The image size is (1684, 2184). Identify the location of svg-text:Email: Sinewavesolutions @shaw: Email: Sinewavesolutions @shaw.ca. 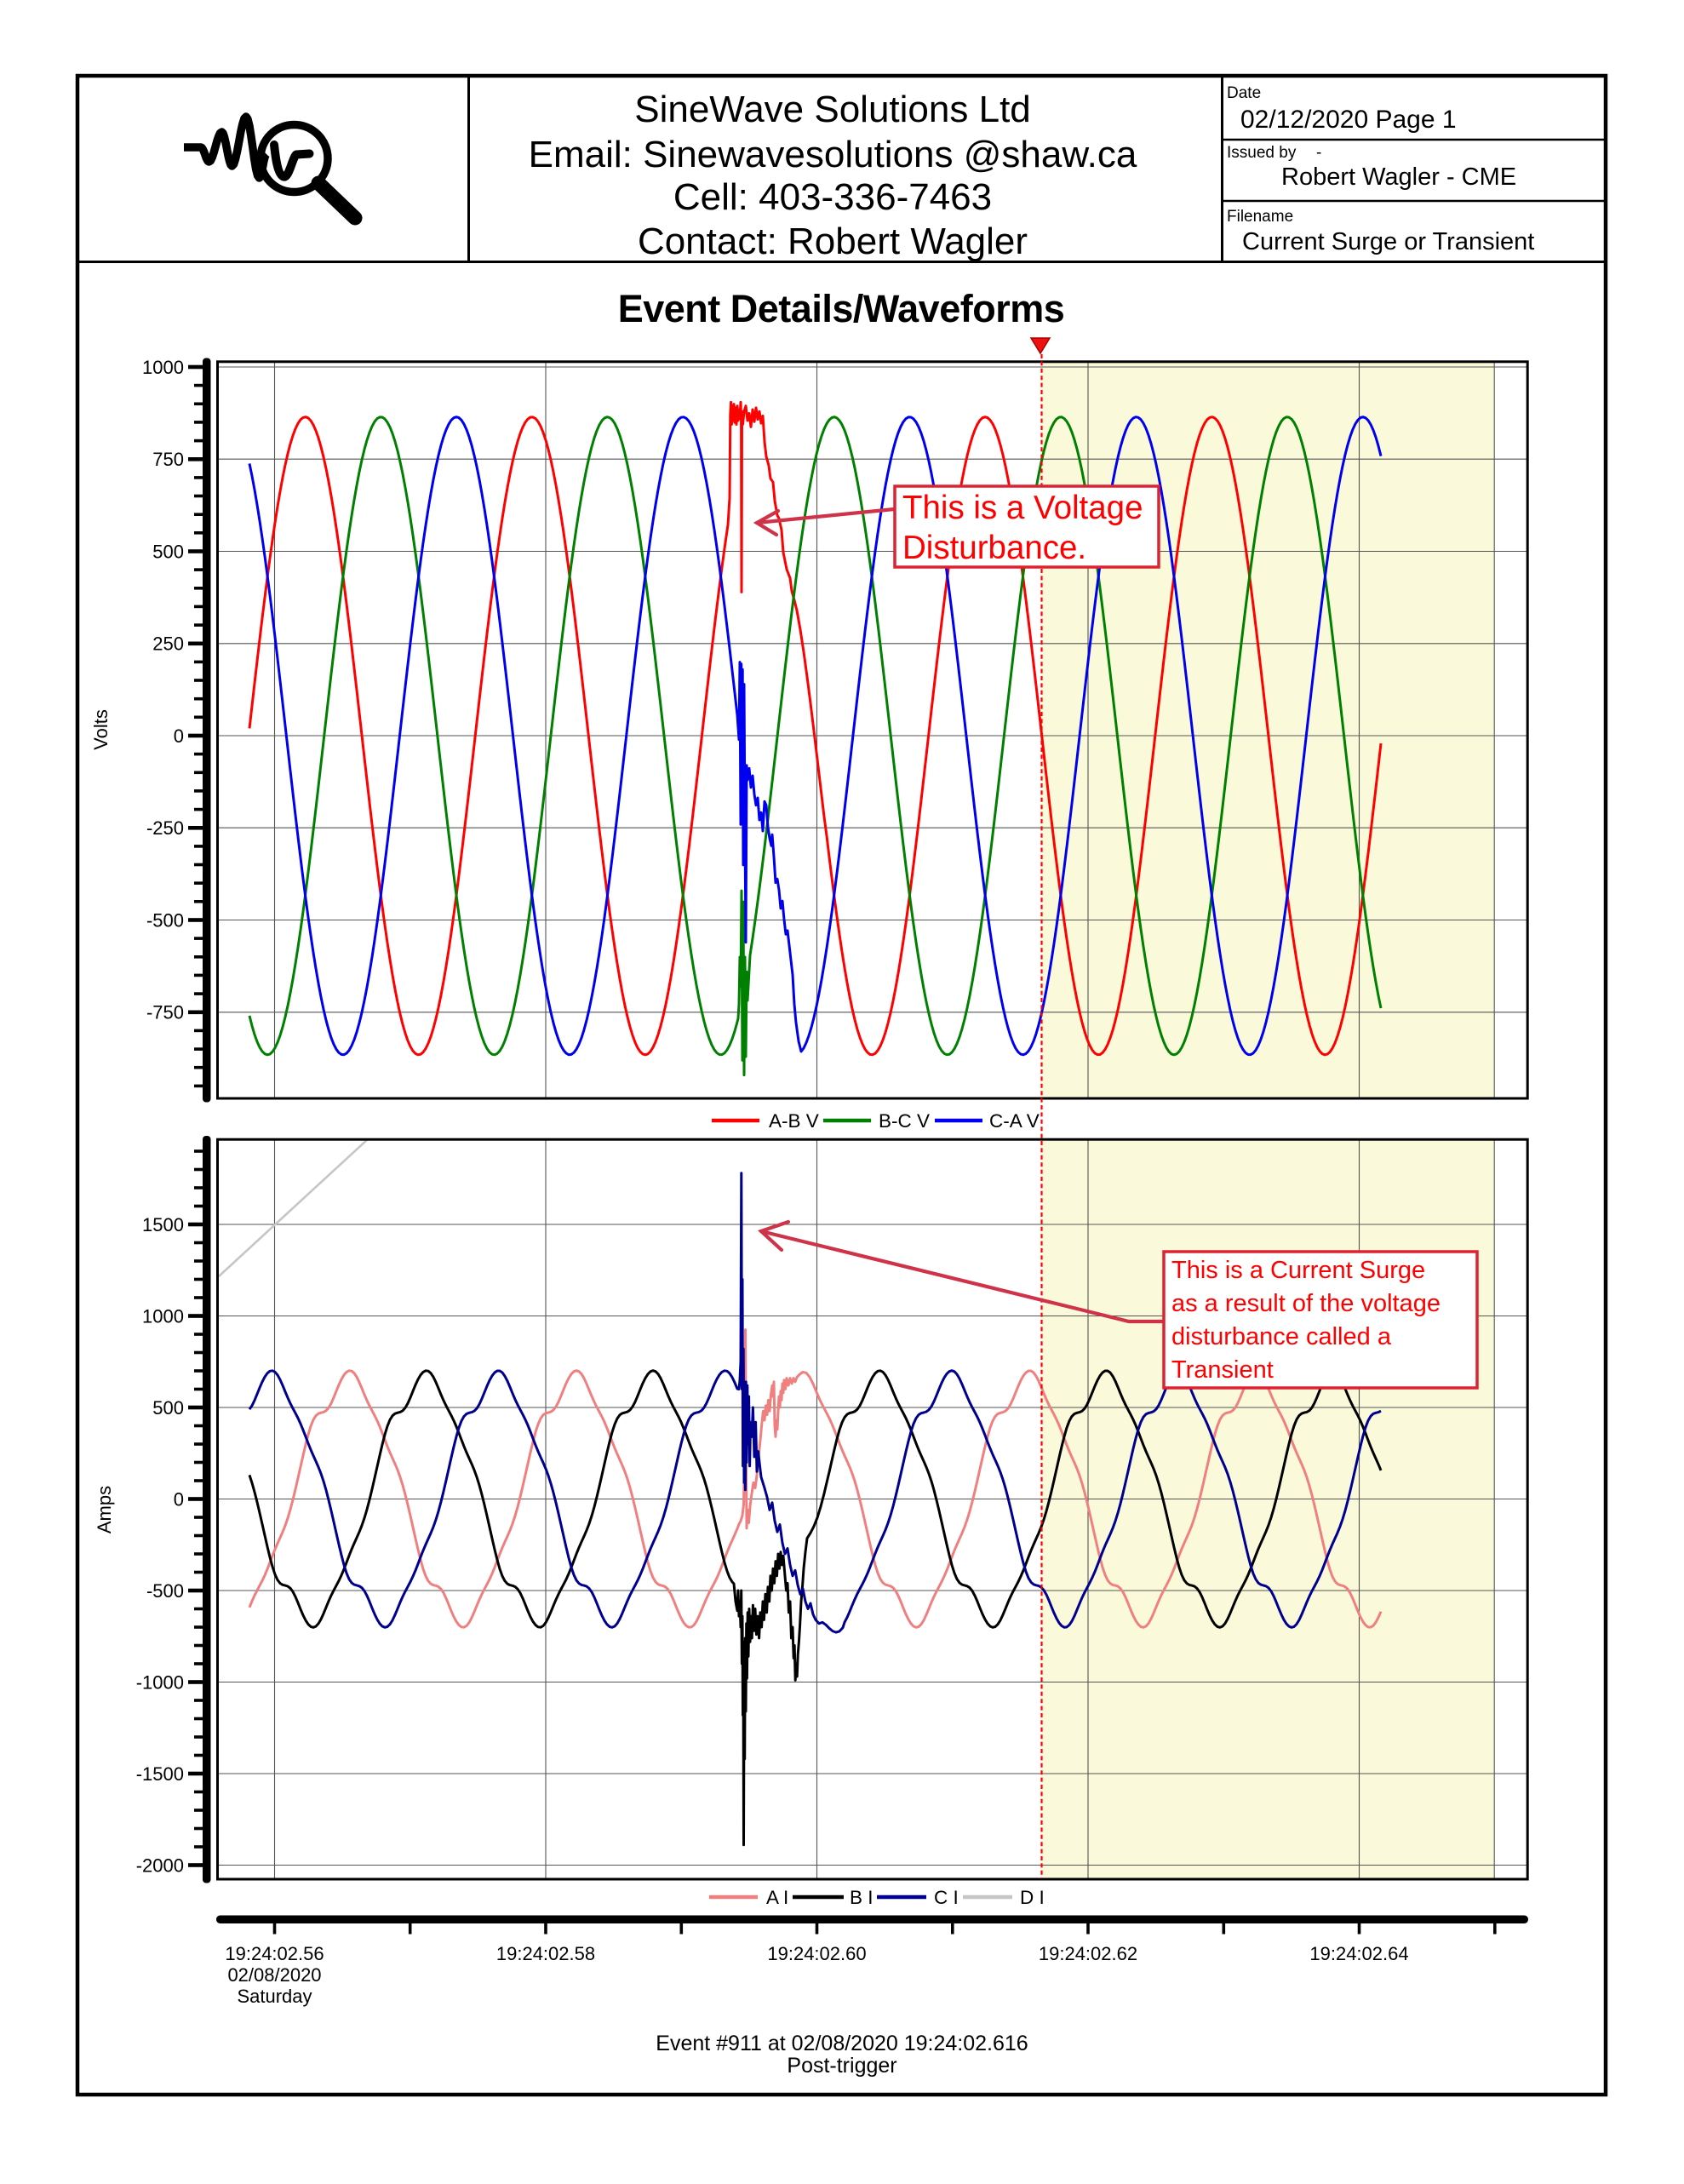
(833, 154).